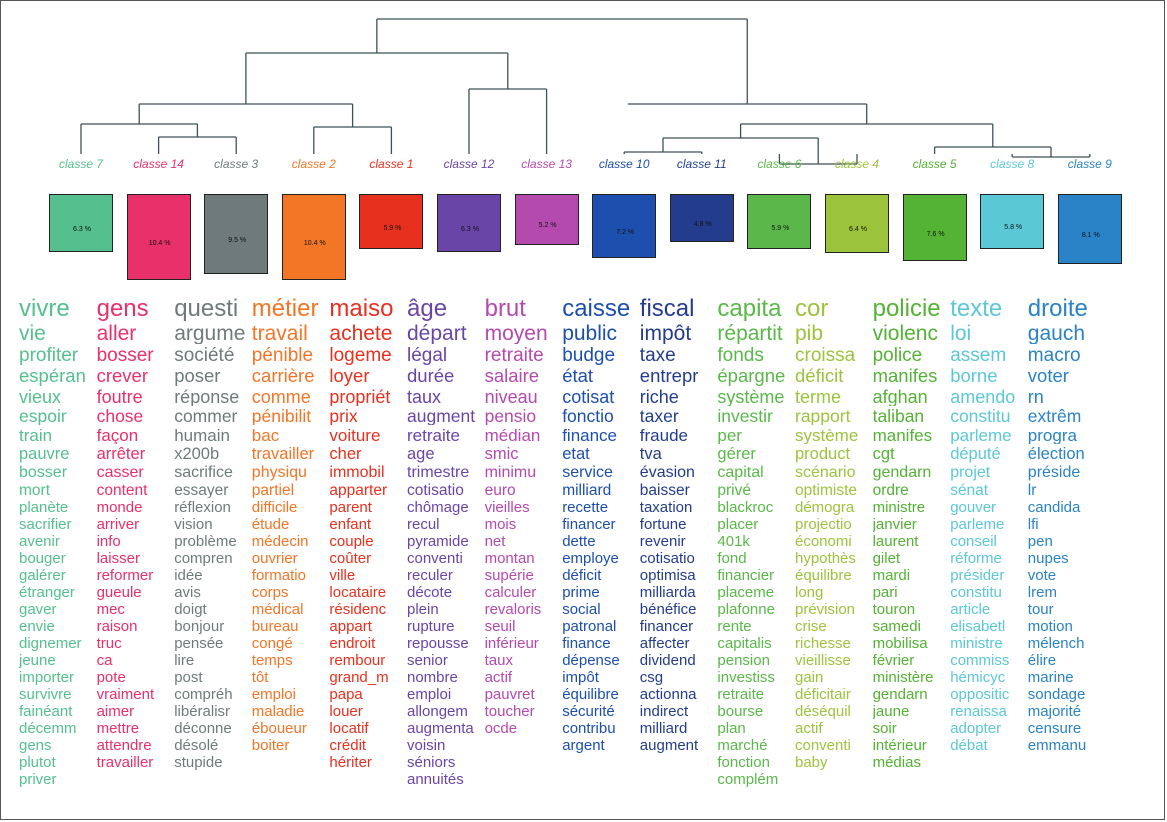 The height and width of the screenshot is (822, 1167). I want to click on class-word: mélench, so click(1056, 643).